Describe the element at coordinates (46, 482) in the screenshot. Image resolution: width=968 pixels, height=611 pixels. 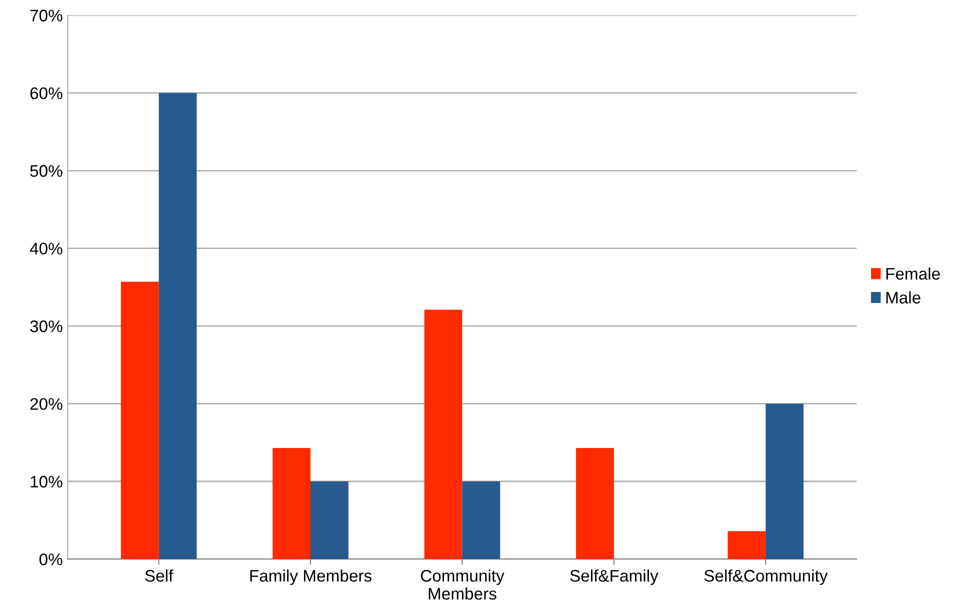
I see `y-tick-label: 10%` at that location.